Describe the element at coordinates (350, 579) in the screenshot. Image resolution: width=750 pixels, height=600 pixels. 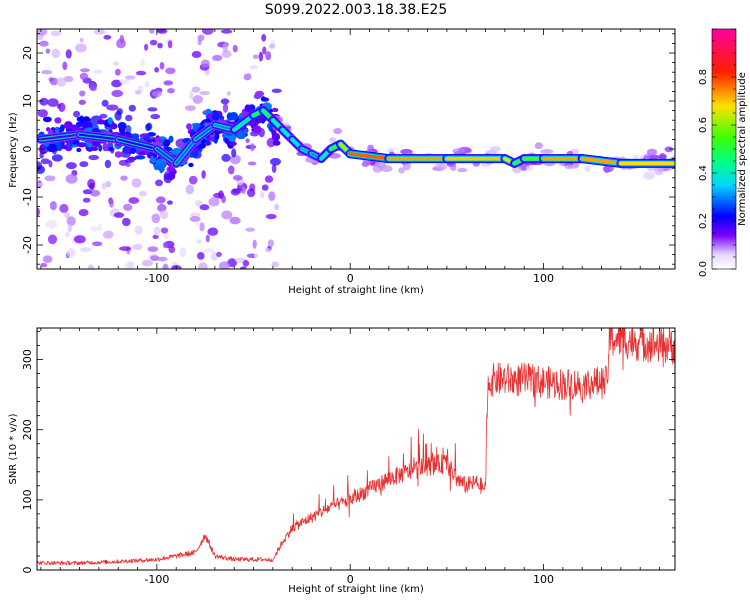
I see `x-tick-label: 0` at that location.